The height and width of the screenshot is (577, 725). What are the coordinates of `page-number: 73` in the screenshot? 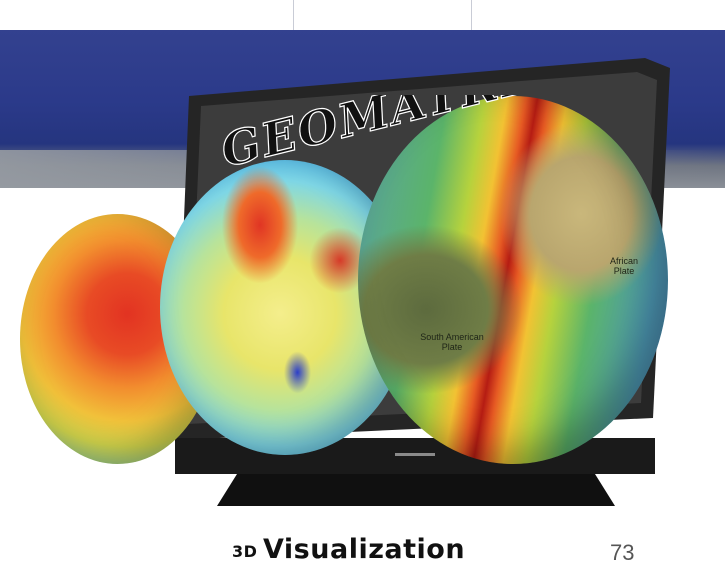 It's located at (622, 552).